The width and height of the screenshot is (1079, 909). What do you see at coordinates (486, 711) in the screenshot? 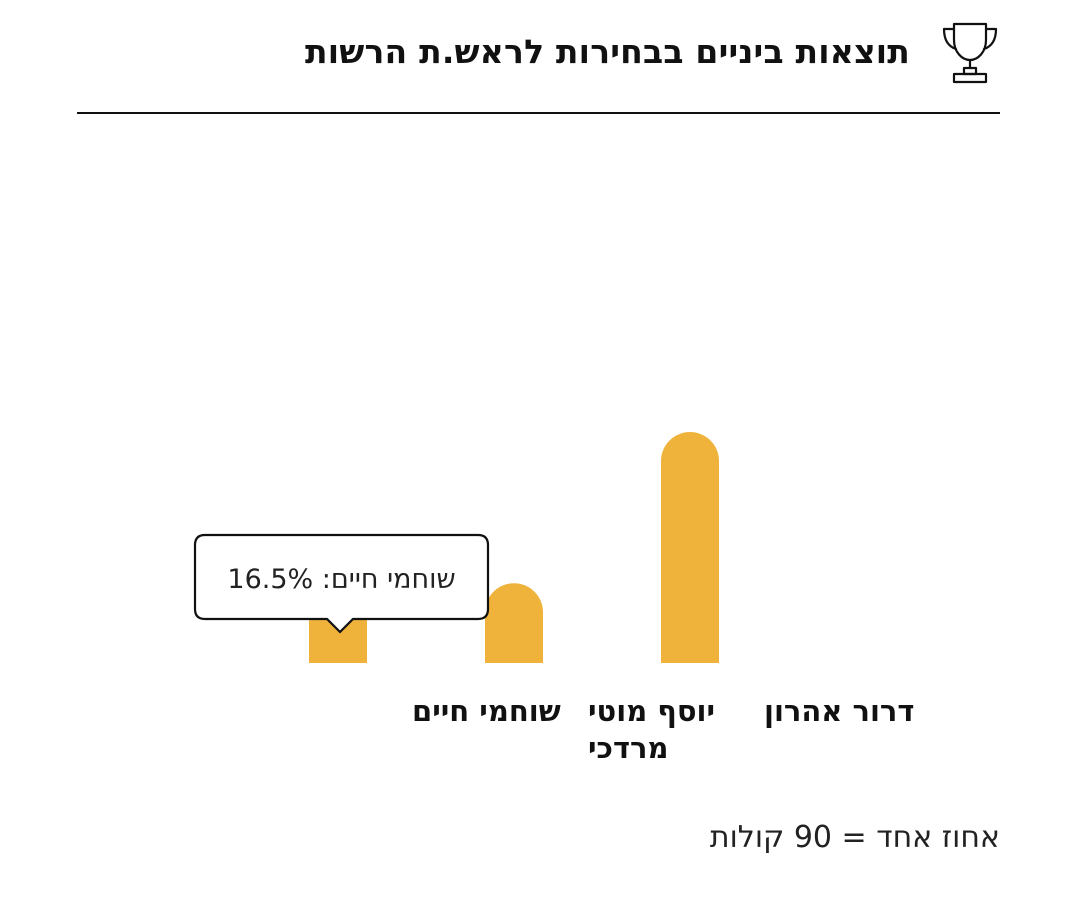
I see `category-label: שוחמי חיים` at bounding box center [486, 711].